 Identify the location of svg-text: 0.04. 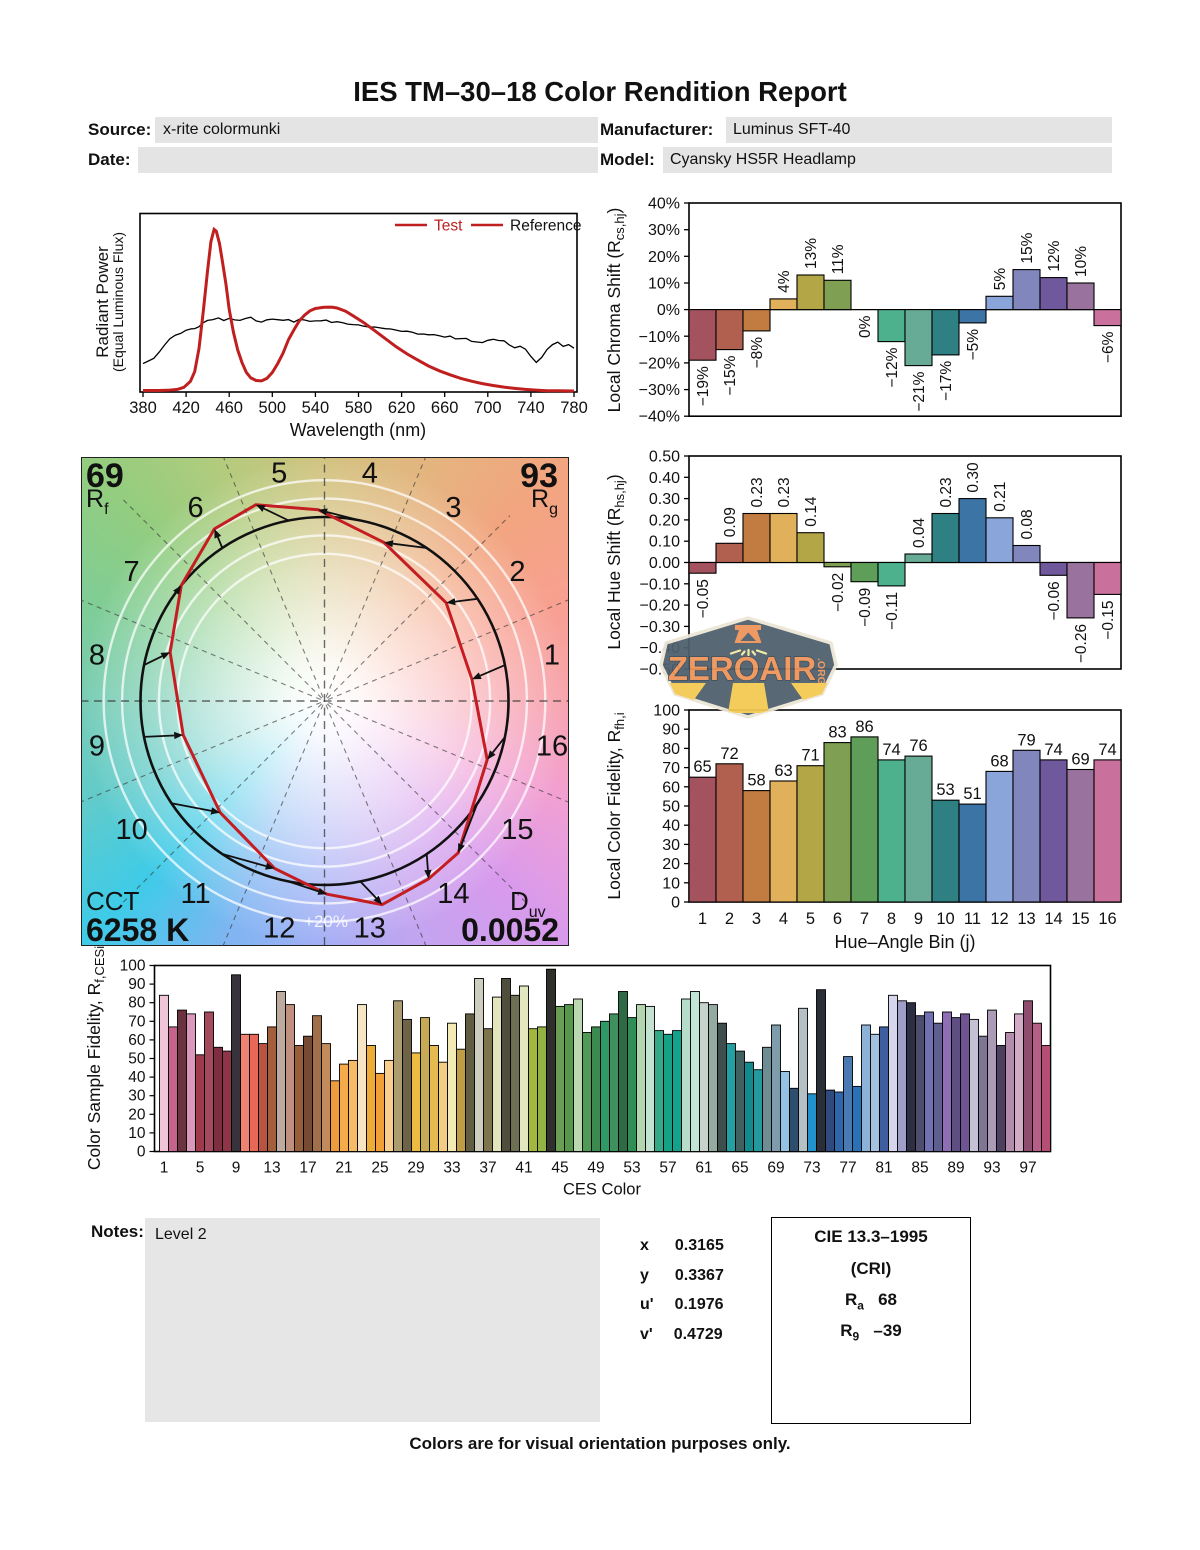
(919, 532).